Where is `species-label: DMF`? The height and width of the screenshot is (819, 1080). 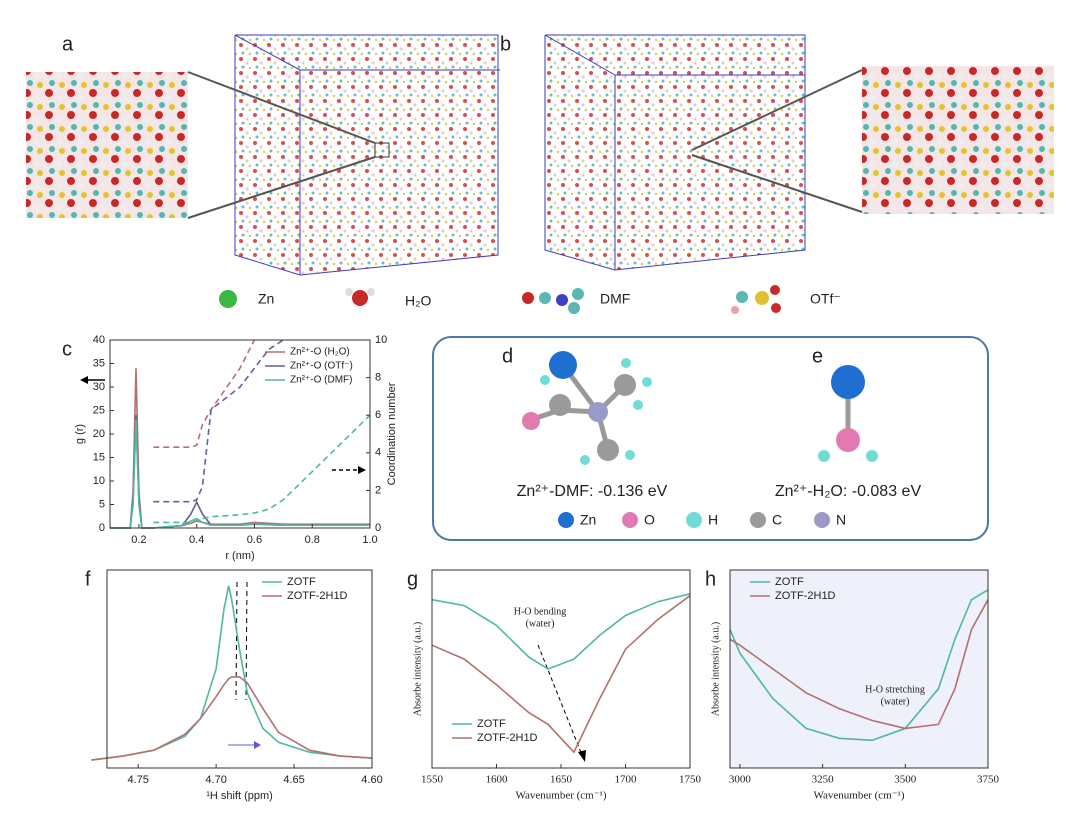
species-label: DMF is located at coordinates (615, 299).